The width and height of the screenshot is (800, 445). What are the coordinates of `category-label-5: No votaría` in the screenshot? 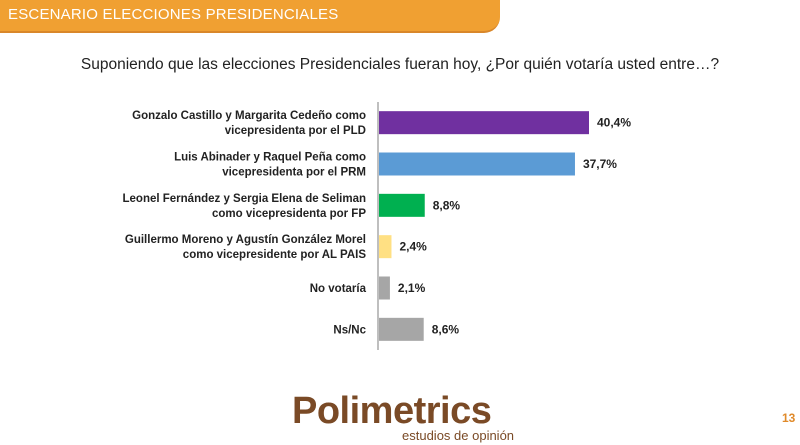 It's located at (338, 289).